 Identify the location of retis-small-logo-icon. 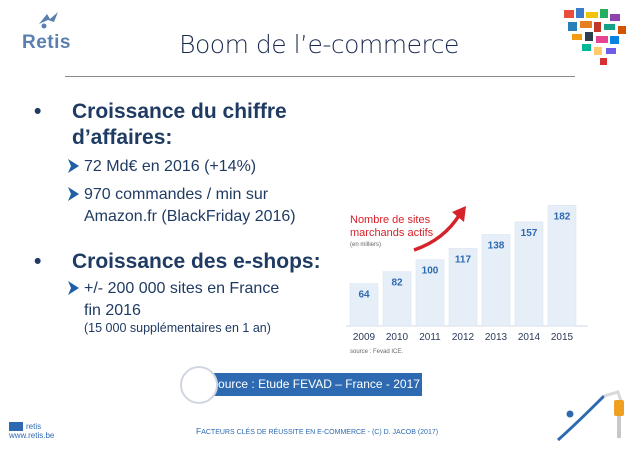
(16, 426).